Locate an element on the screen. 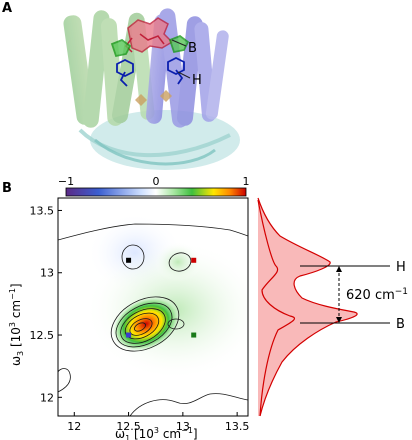 This screenshot has width=412, height=440. colorbar-ticks: −1 0 1 is located at coordinates (154, 181).